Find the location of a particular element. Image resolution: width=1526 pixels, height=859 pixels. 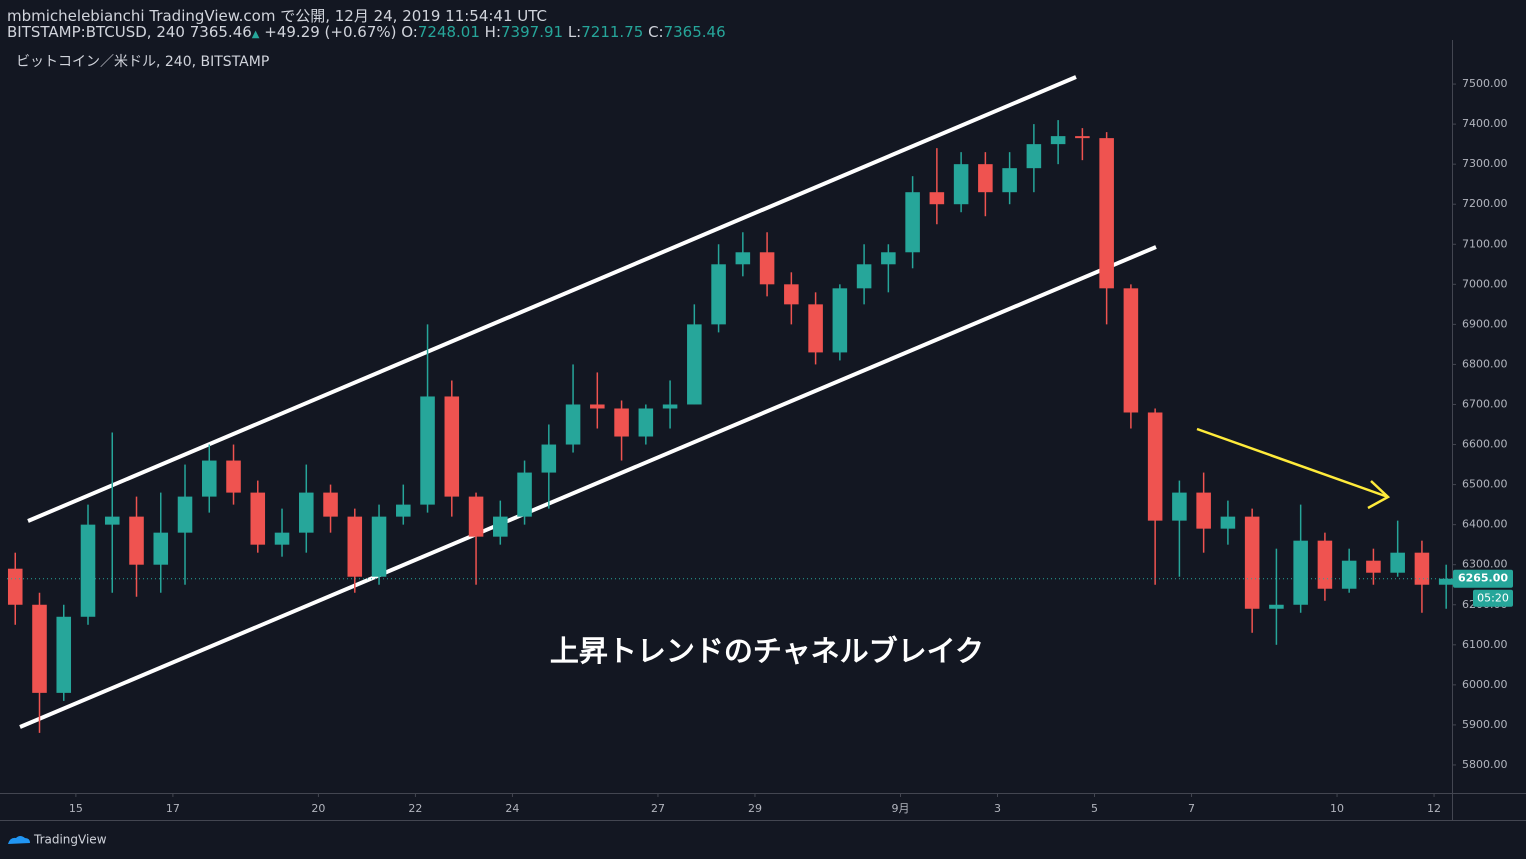

x-tick-label: 12 is located at coordinates (1434, 808).